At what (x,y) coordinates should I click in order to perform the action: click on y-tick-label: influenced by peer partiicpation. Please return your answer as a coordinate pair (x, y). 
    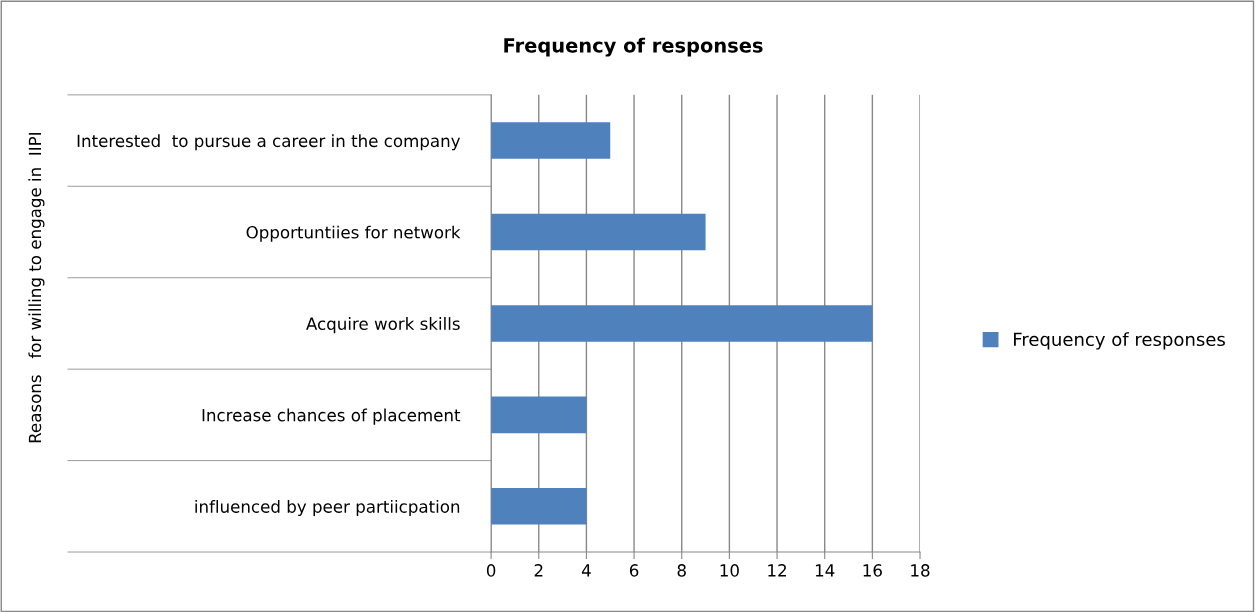
    Looking at the image, I should click on (327, 508).